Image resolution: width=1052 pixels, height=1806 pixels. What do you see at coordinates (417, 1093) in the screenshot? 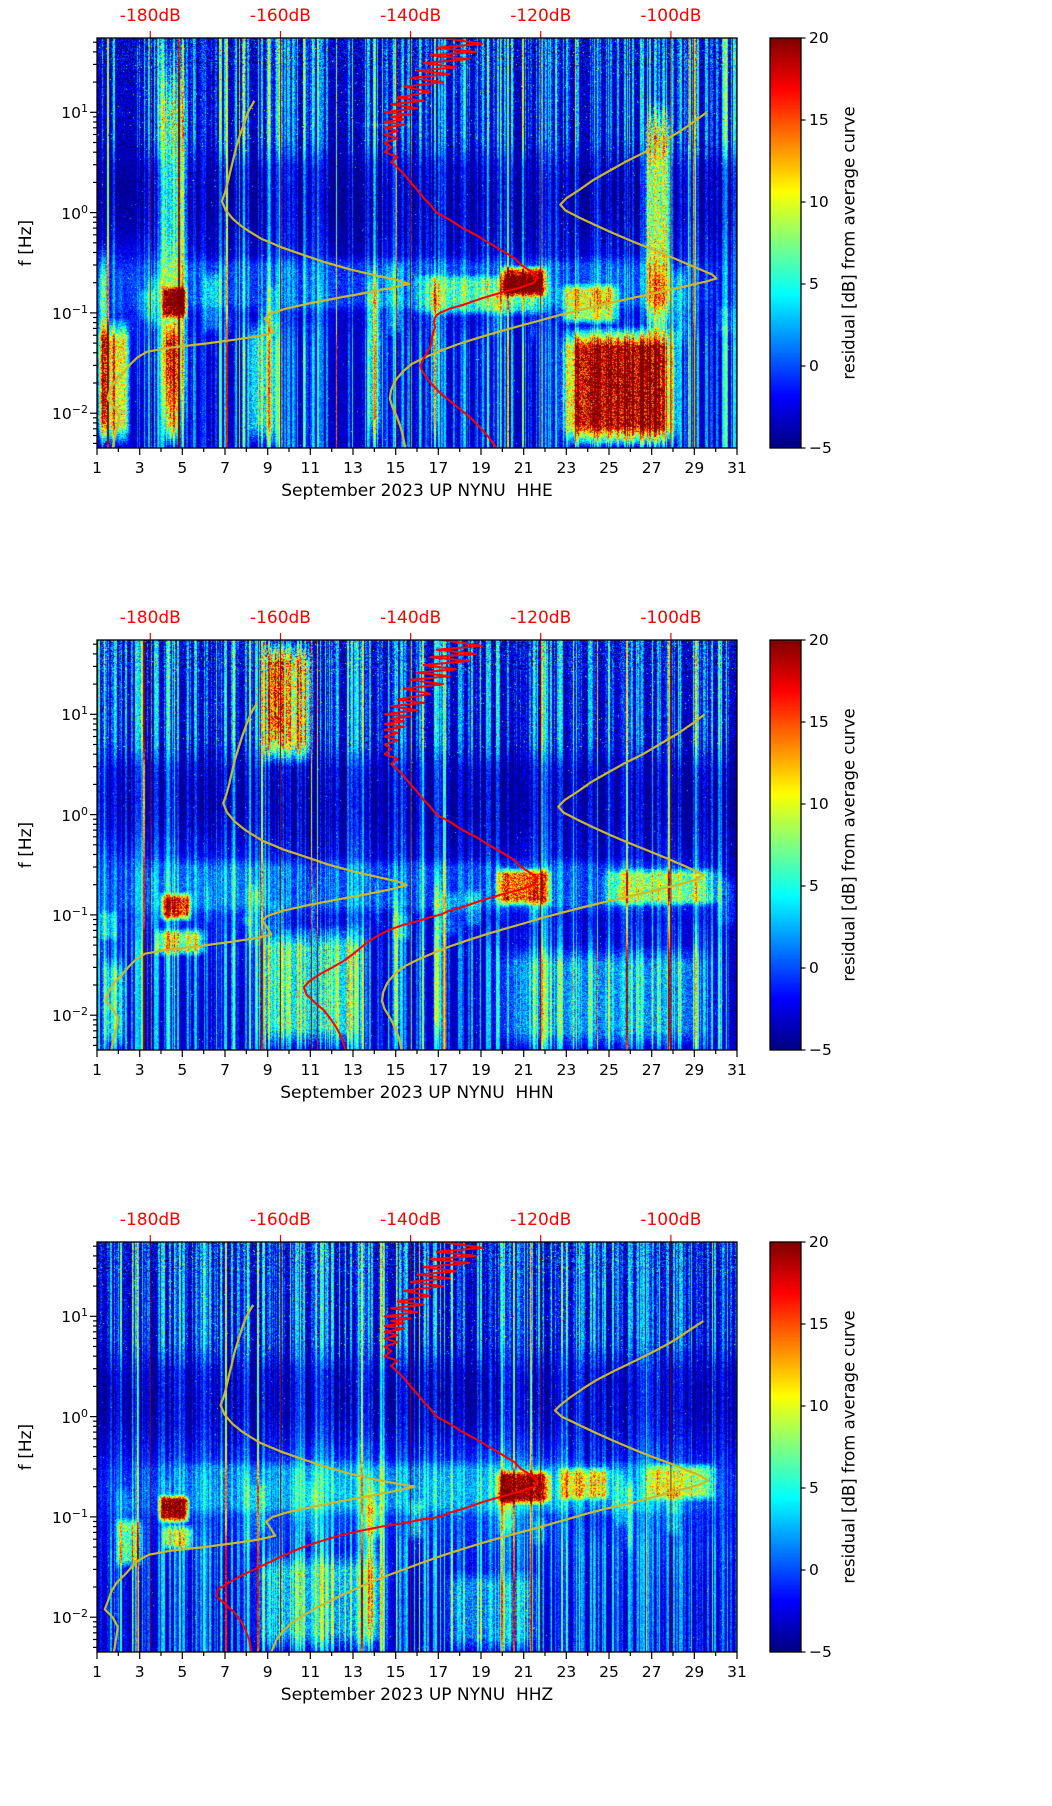
I see `x-axis-title: September 2023 UP NYNU HHN` at bounding box center [417, 1093].